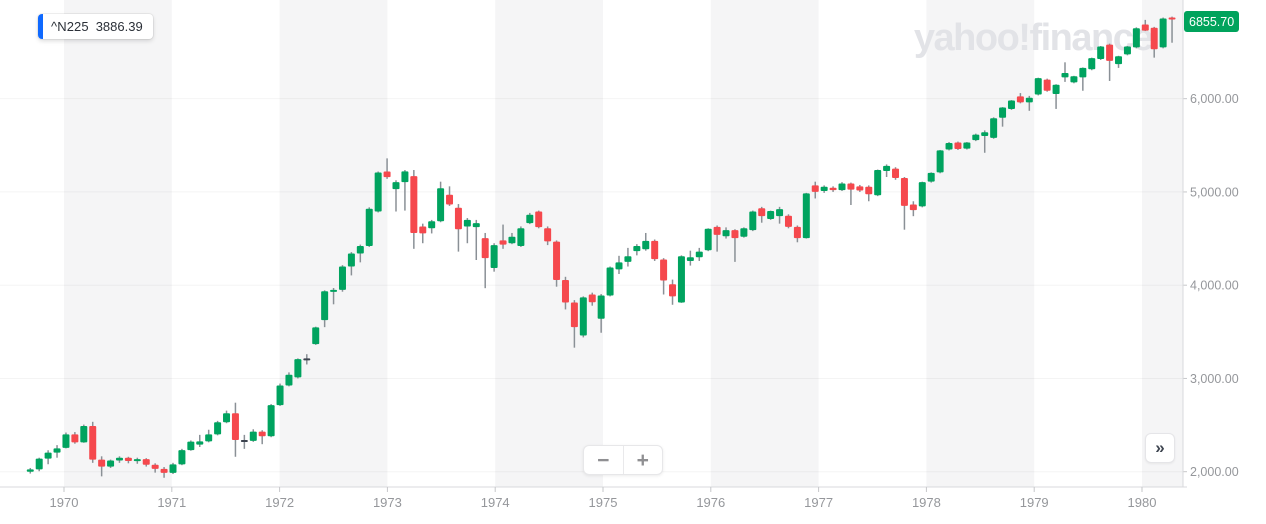  I want to click on x-axis-label: 1976, so click(710, 502).